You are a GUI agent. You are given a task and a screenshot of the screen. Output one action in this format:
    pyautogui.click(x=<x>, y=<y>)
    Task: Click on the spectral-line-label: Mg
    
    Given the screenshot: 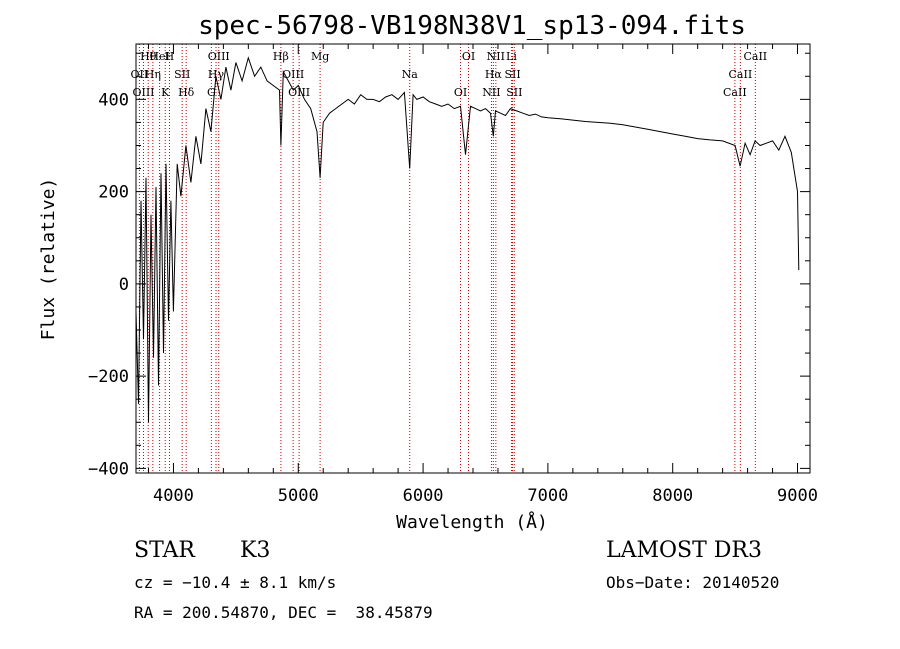 What is the action you would take?
    pyautogui.click(x=320, y=56)
    